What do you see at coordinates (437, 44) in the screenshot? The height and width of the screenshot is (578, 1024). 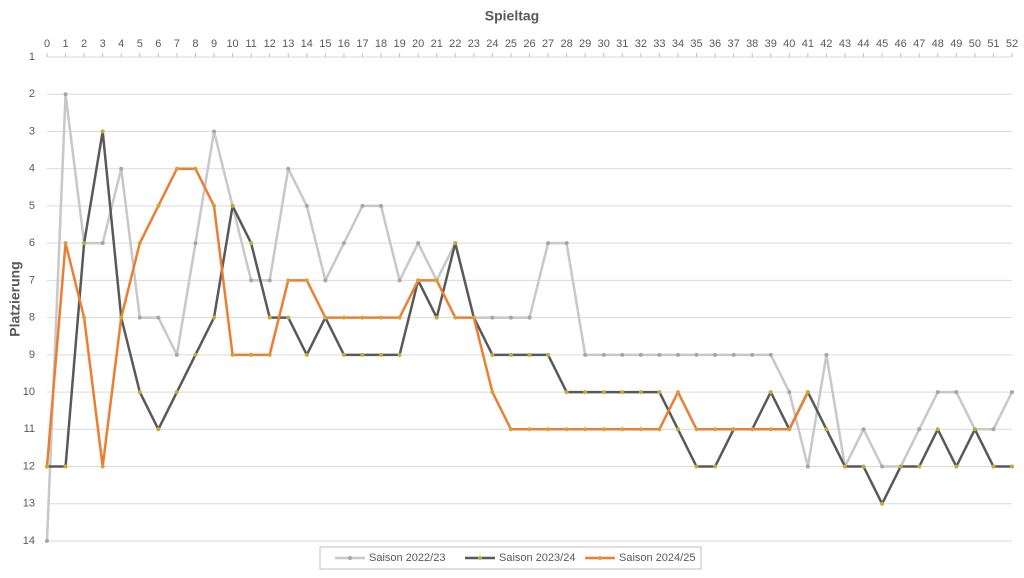 I see `x-tick-label: 21` at bounding box center [437, 44].